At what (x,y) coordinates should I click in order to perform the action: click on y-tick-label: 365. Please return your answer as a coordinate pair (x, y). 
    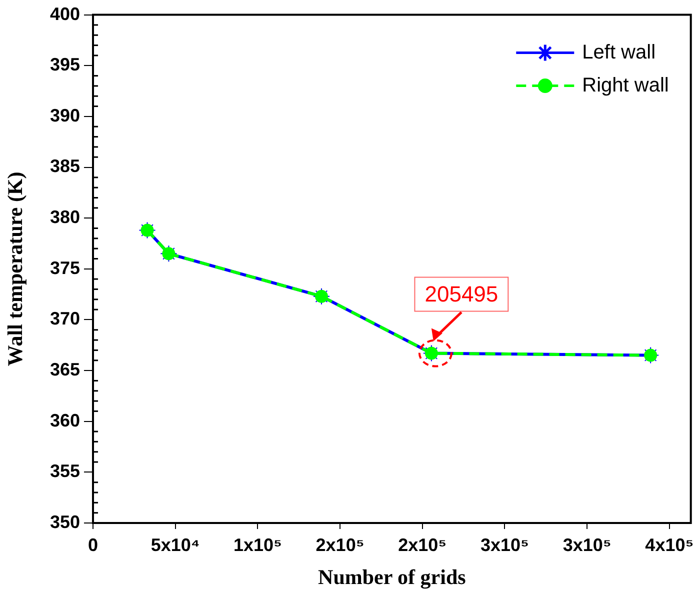
    Looking at the image, I should click on (65, 370).